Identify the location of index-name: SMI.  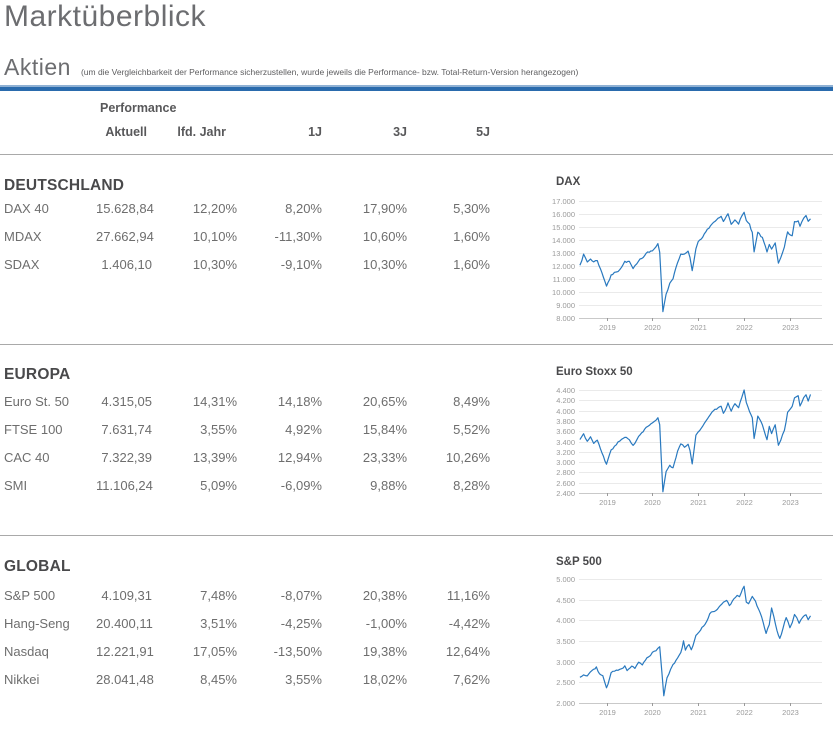
(16, 485).